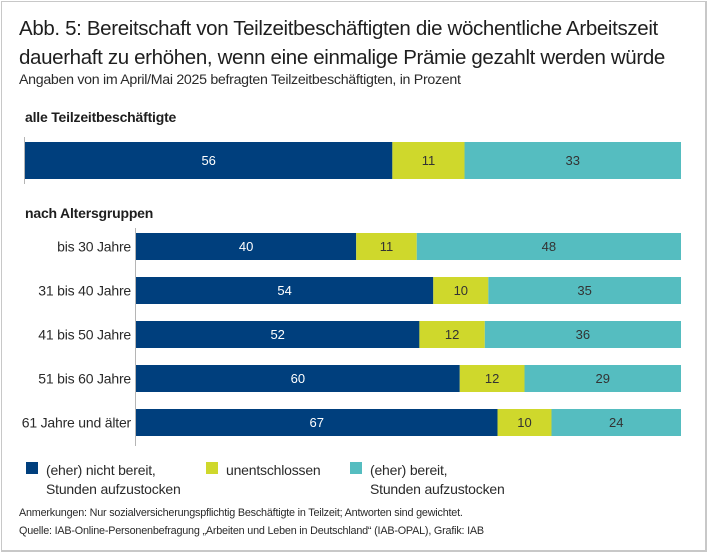 The height and width of the screenshot is (556, 710). I want to click on group-label-all: alle Teilzeitbeschäftigte, so click(101, 117).